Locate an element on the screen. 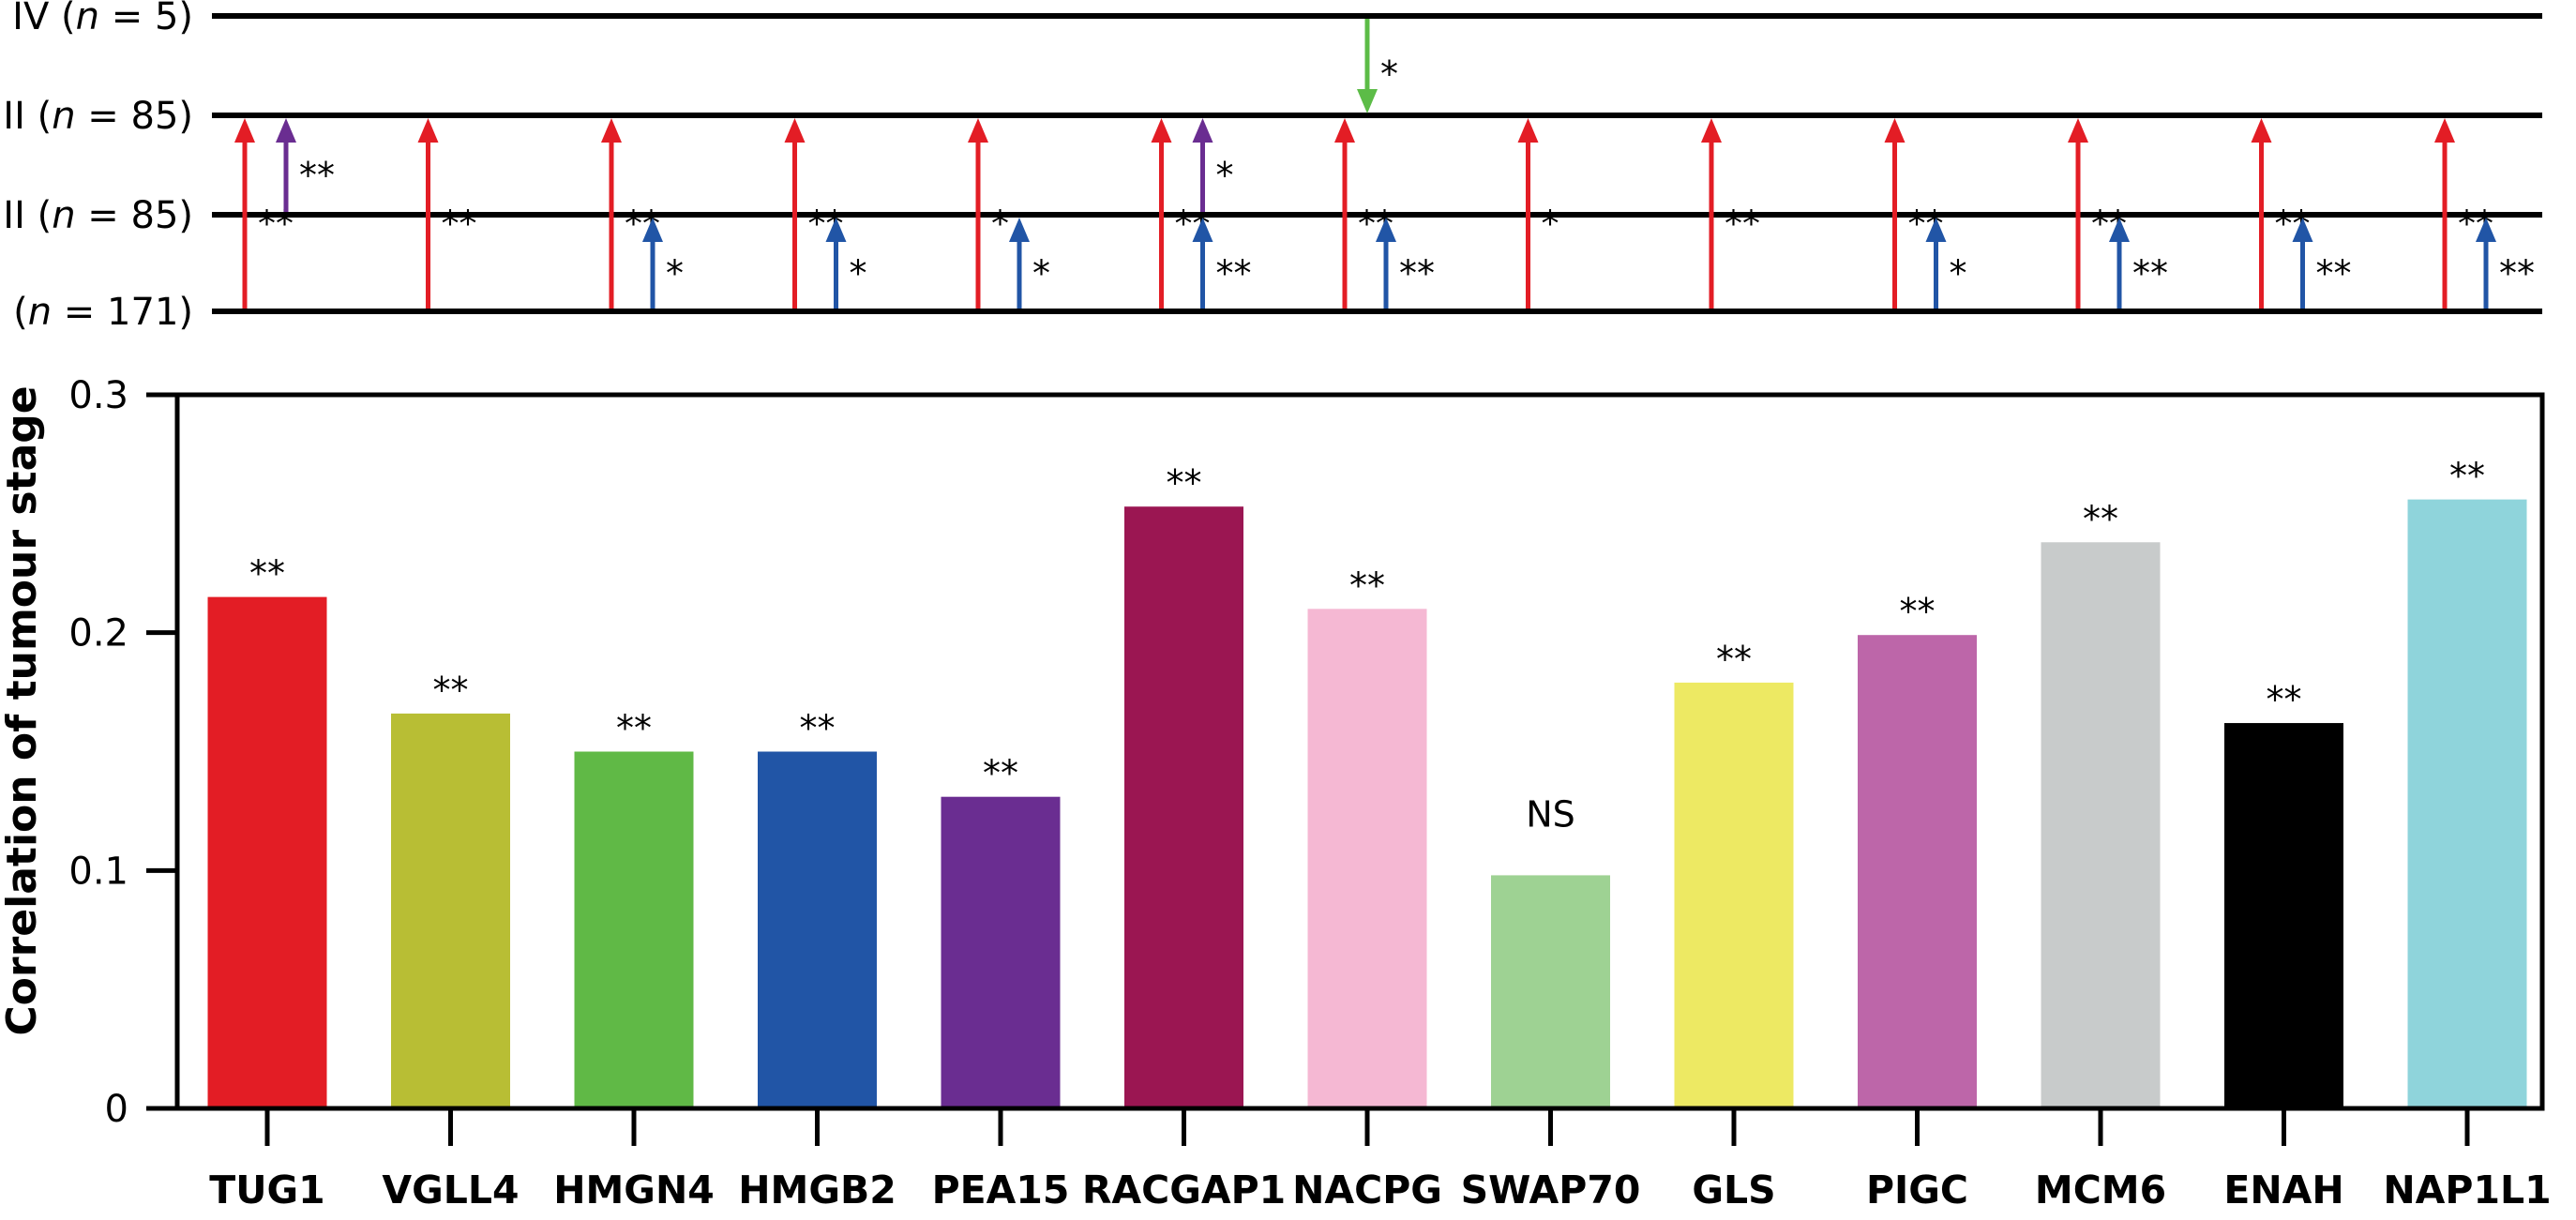 The width and height of the screenshot is (2576, 1220). significance-hmgb2: ** is located at coordinates (818, 729).